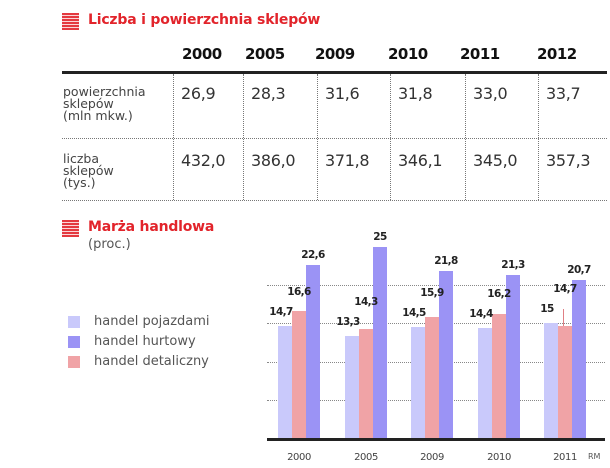 The height and width of the screenshot is (468, 610). What do you see at coordinates (299, 291) in the screenshot?
I see `bar-value-label: 16,6` at bounding box center [299, 291].